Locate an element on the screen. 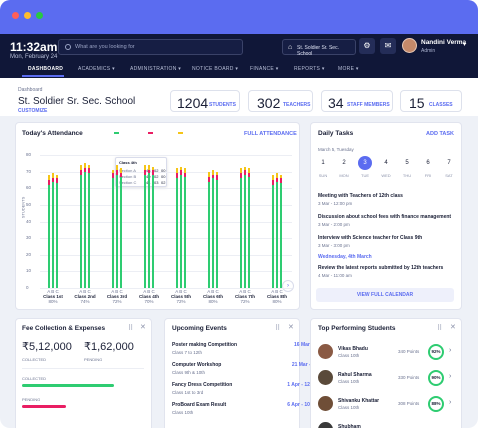 The image size is (478, 428). chevron-down-icon: ▾ is located at coordinates (465, 45).